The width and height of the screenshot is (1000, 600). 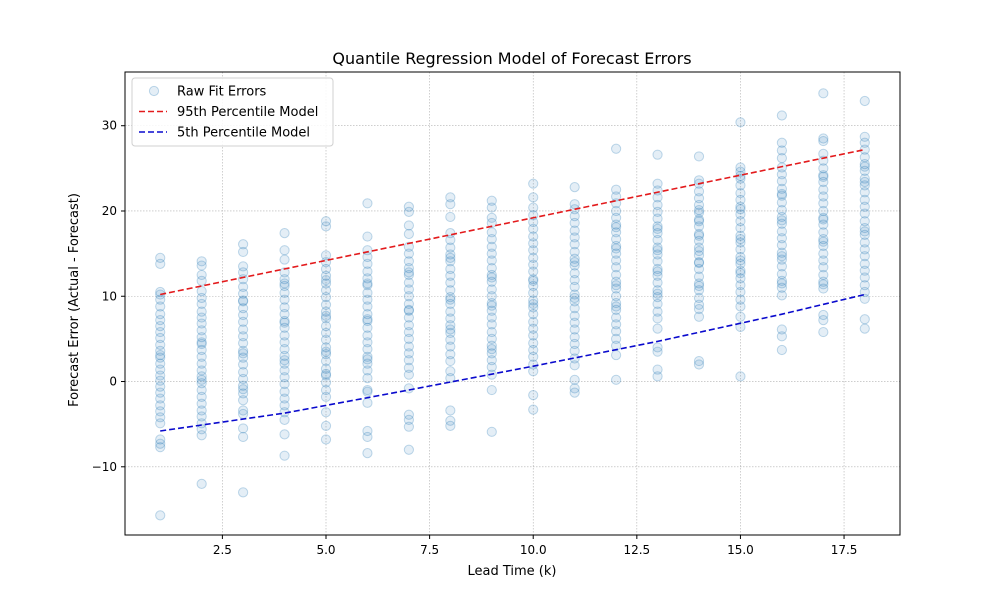 What do you see at coordinates (108, 296) in the screenshot?
I see `y-axis-ticks: −10 0 10 20 30` at bounding box center [108, 296].